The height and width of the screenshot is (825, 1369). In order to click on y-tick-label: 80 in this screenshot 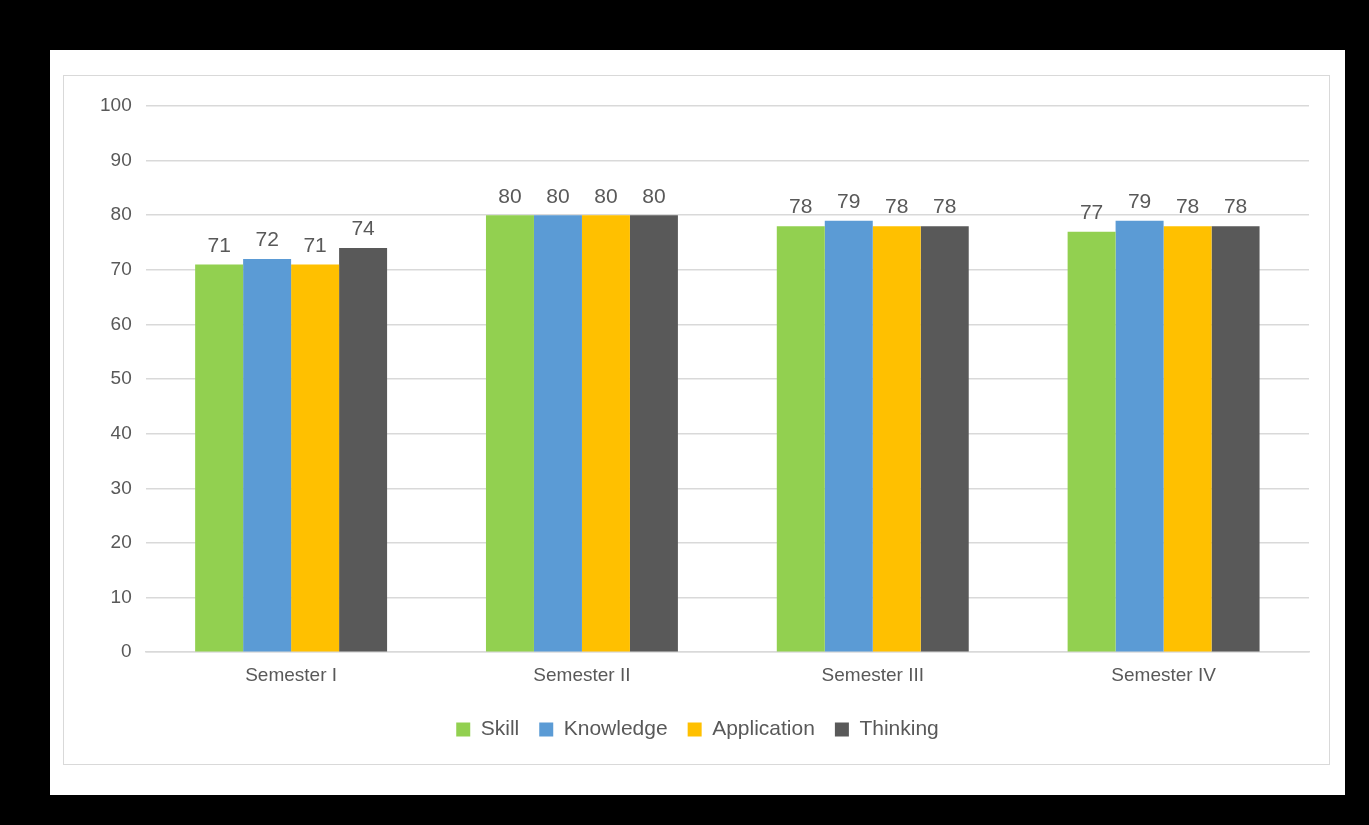, I will do `click(121, 214)`.